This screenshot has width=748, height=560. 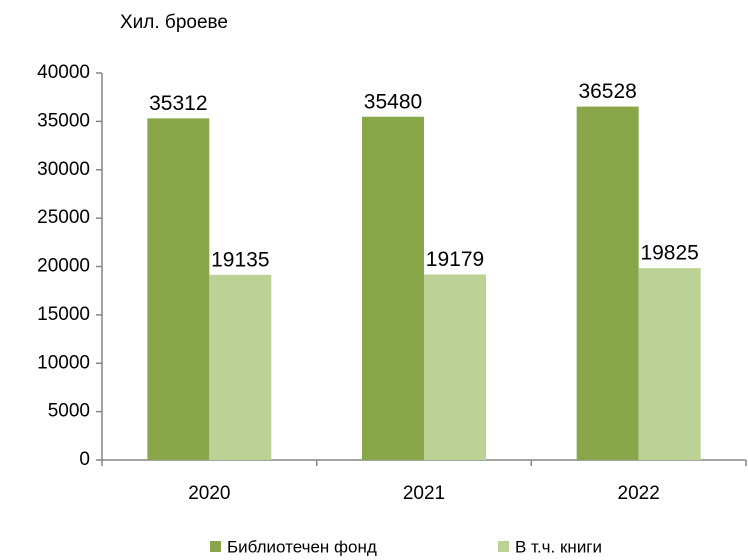 I want to click on y-tick-label: 35000, so click(x=63, y=120).